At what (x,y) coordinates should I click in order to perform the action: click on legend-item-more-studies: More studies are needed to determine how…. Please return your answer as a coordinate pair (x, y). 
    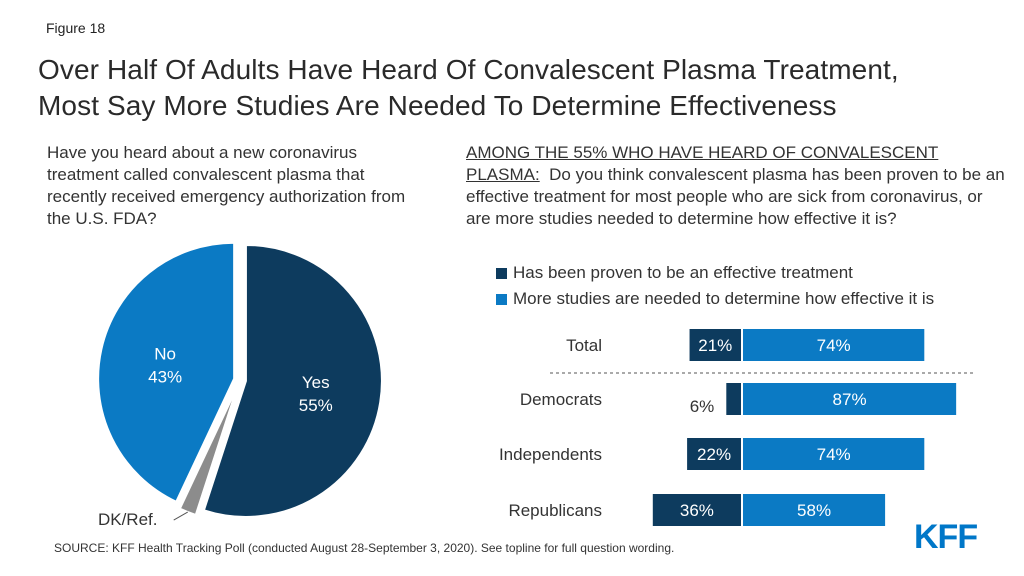
    Looking at the image, I should click on (715, 299).